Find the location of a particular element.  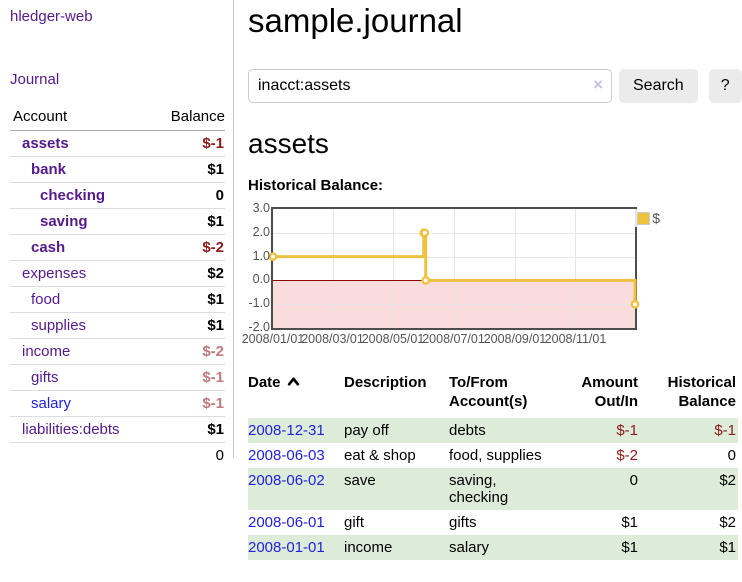

account-link: assets is located at coordinates (45, 143).